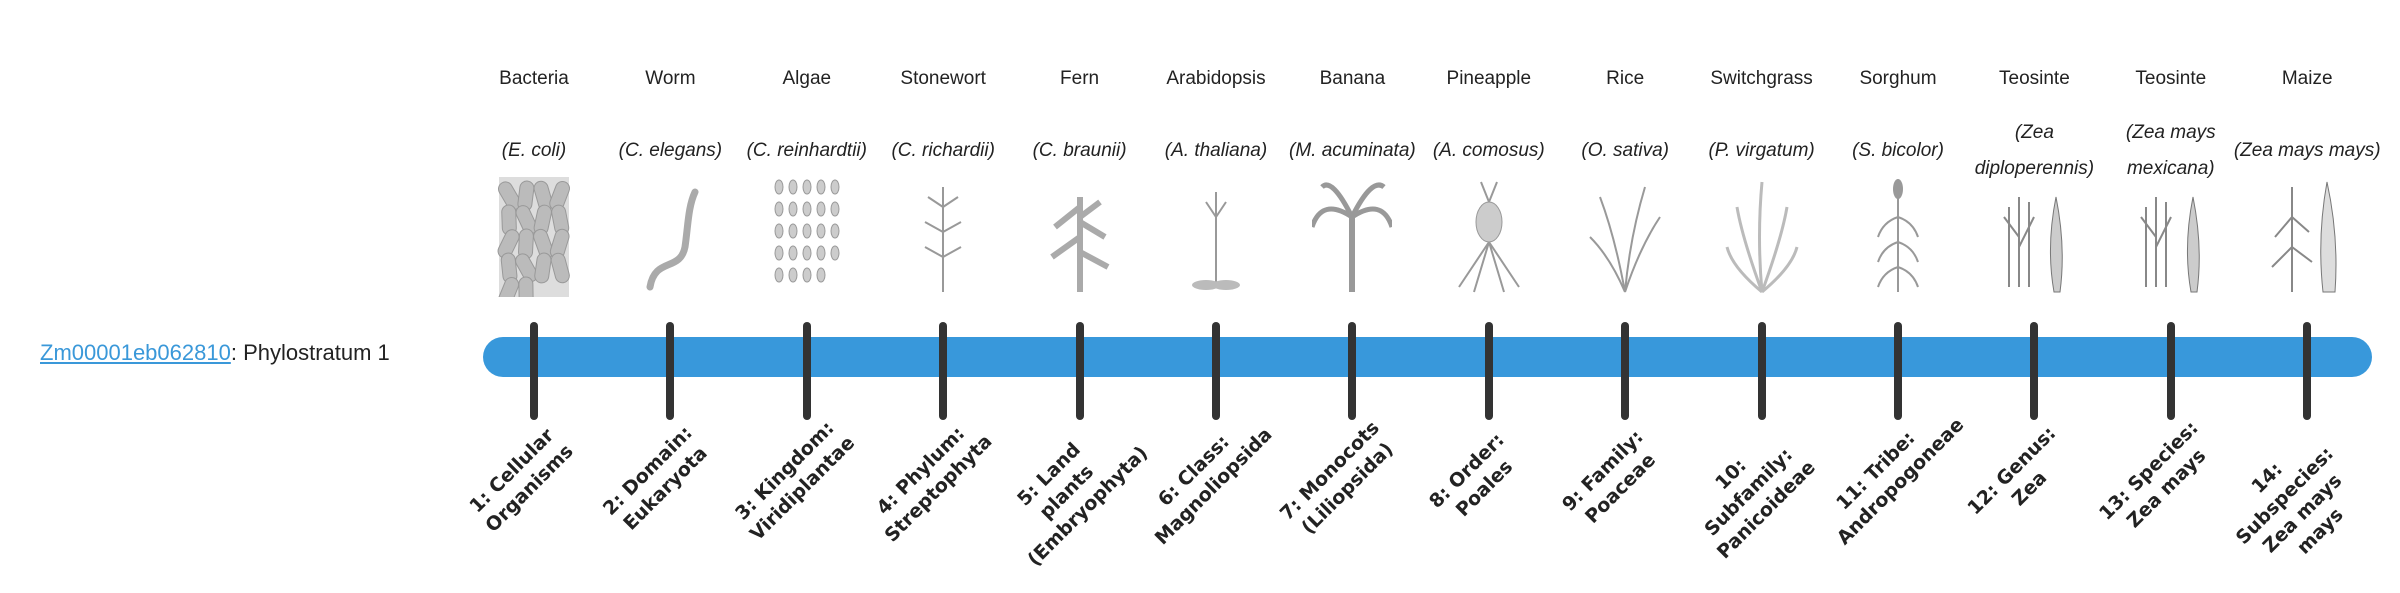 Image resolution: width=2400 pixels, height=593 pixels. I want to click on organism-scientific-name: (M. acuminata), so click(1352, 150).